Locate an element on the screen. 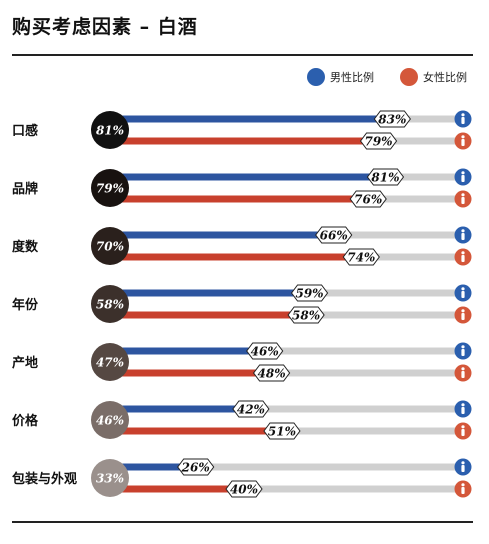 Image resolution: width=489 pixels, height=544 pixels. female-value-label-text: 51% is located at coordinates (282, 432).